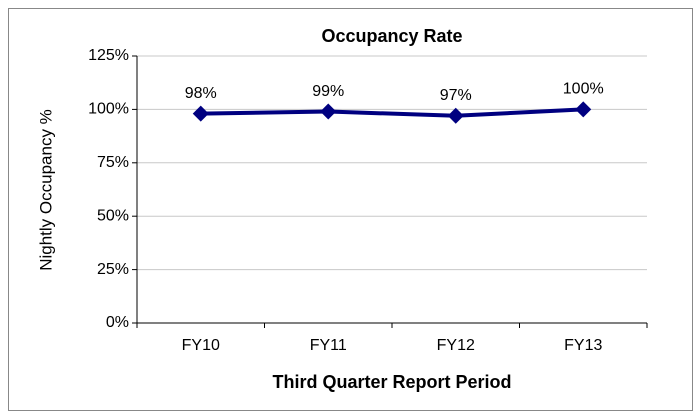 Image resolution: width=694 pixels, height=412 pixels. Describe the element at coordinates (328, 91) in the screenshot. I see `data-label: 99%` at that location.